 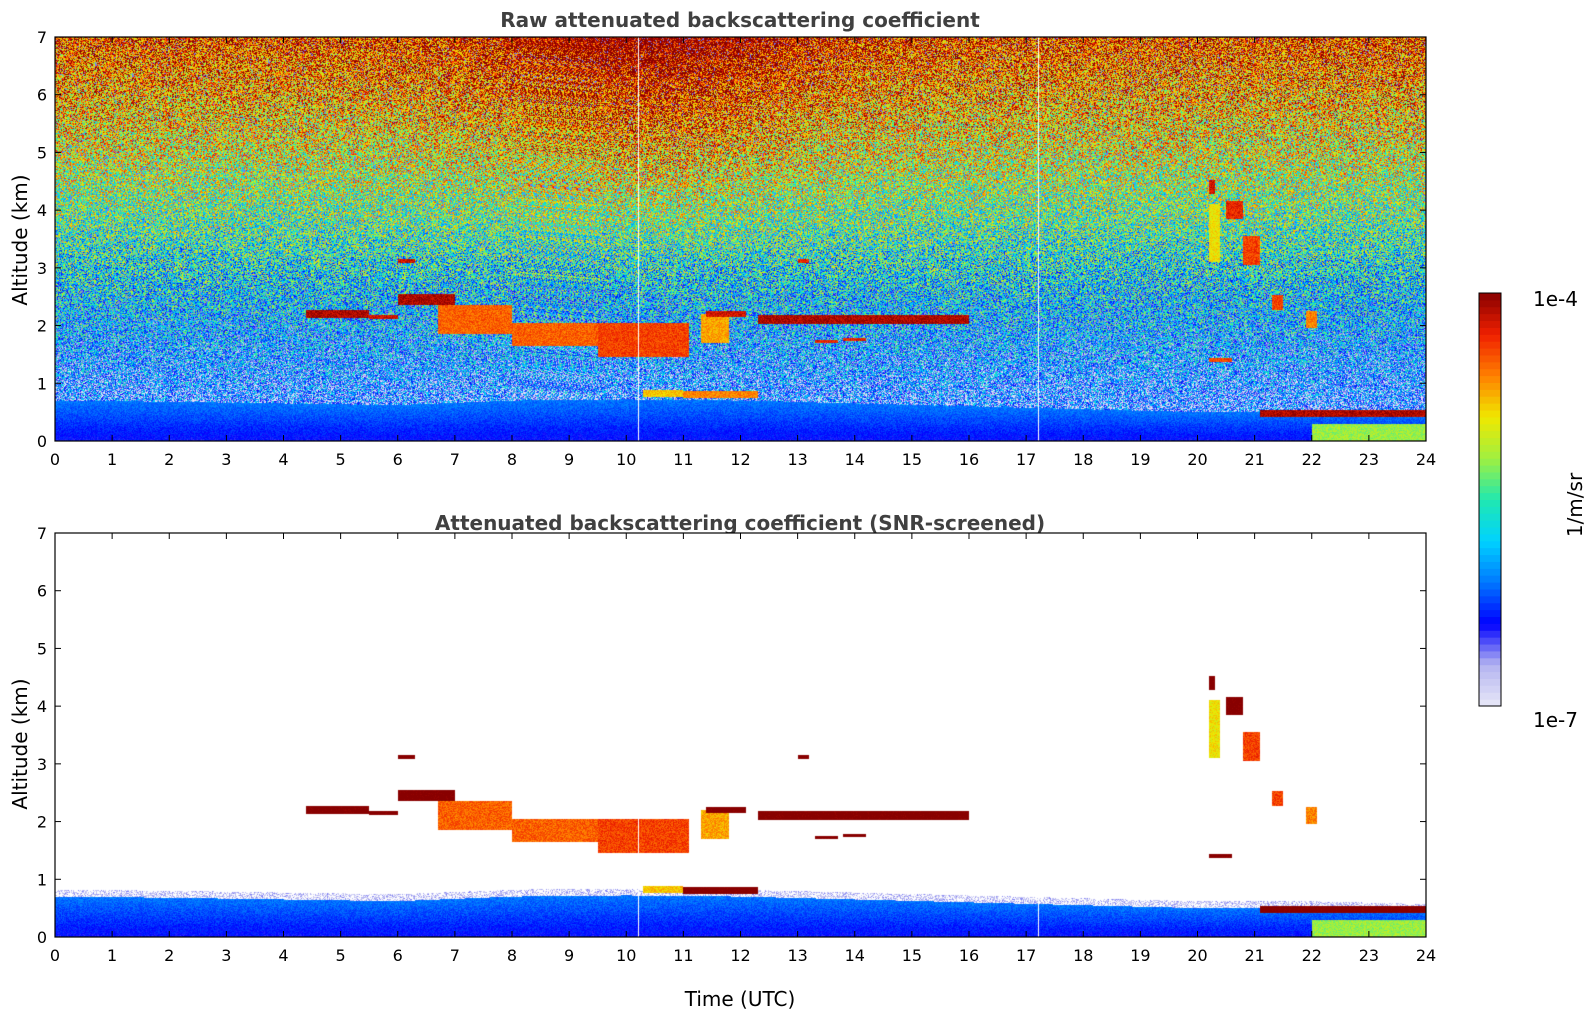 What do you see at coordinates (42, 383) in the screenshot?
I see `y-tick-label: 1` at bounding box center [42, 383].